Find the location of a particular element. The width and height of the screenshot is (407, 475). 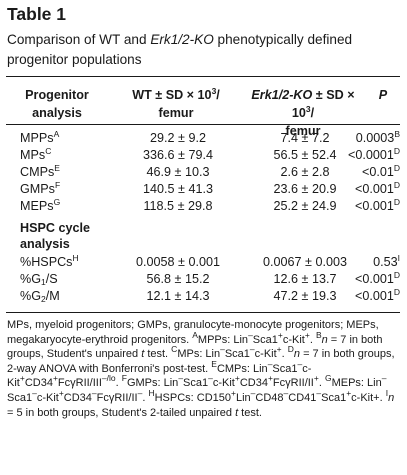

footnote-sup: H is located at coordinates (151, 392).